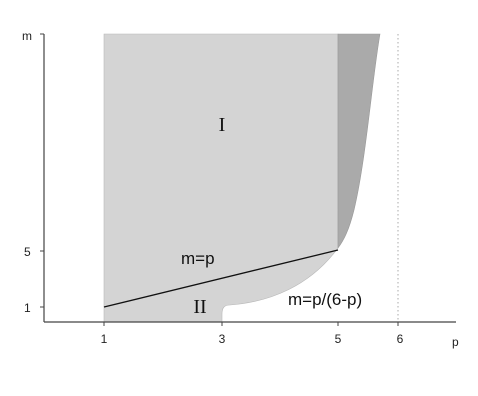  Describe the element at coordinates (359, 141) in the screenshot. I see `region-dark-fill` at that location.